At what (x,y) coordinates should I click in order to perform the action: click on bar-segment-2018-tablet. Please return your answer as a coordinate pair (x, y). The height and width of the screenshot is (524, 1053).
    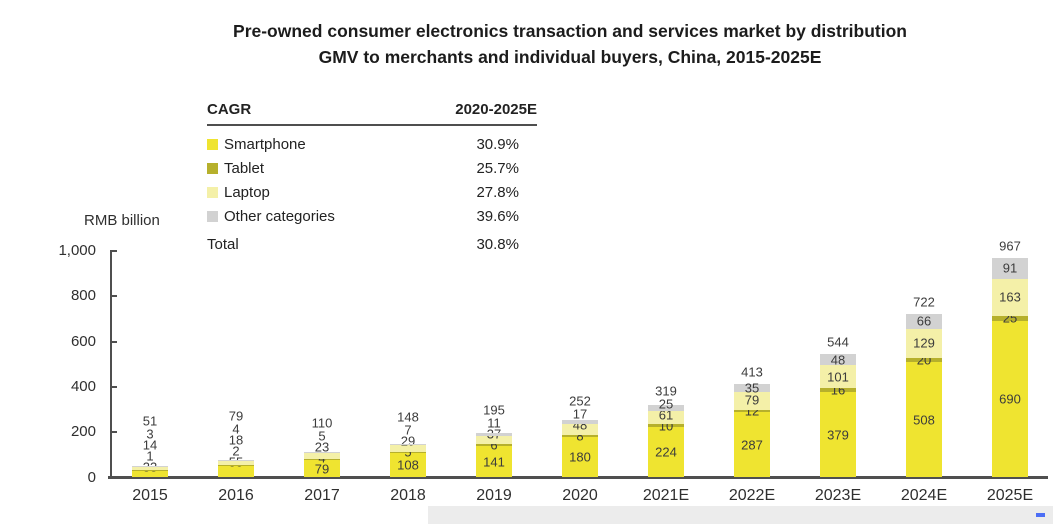
    Looking at the image, I should click on (408, 452).